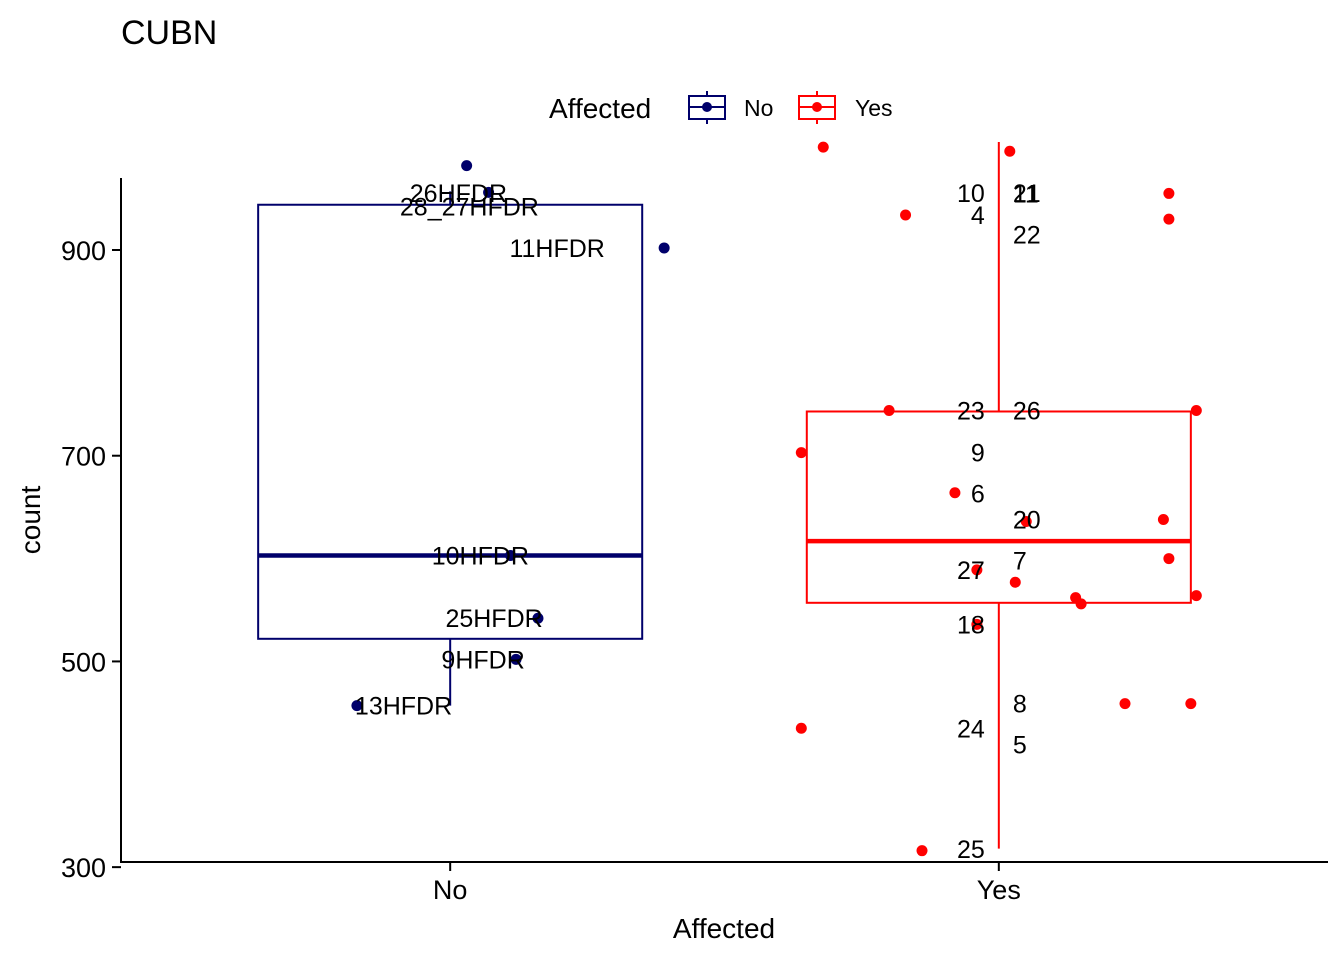 The width and height of the screenshot is (1344, 960). I want to click on legend-key-no-point, so click(707, 107).